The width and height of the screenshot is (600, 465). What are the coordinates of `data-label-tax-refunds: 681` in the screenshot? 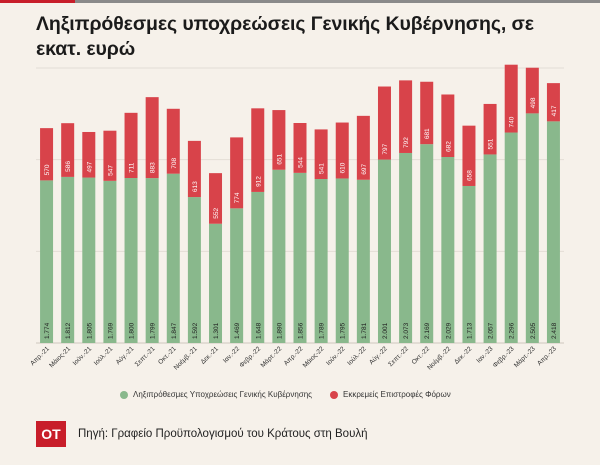 It's located at (427, 133).